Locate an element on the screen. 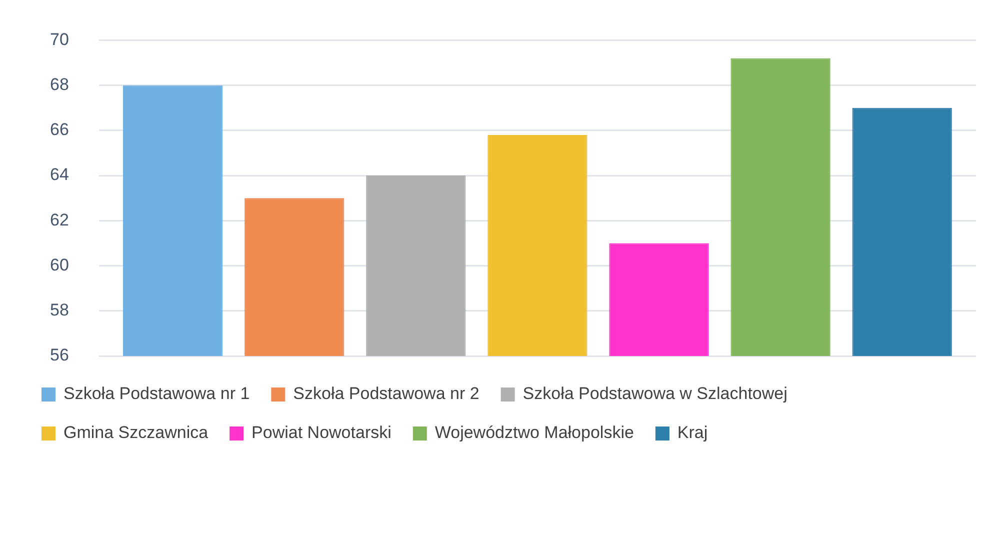 This screenshot has height=547, width=994. y-tick-label: 58 is located at coordinates (59, 310).